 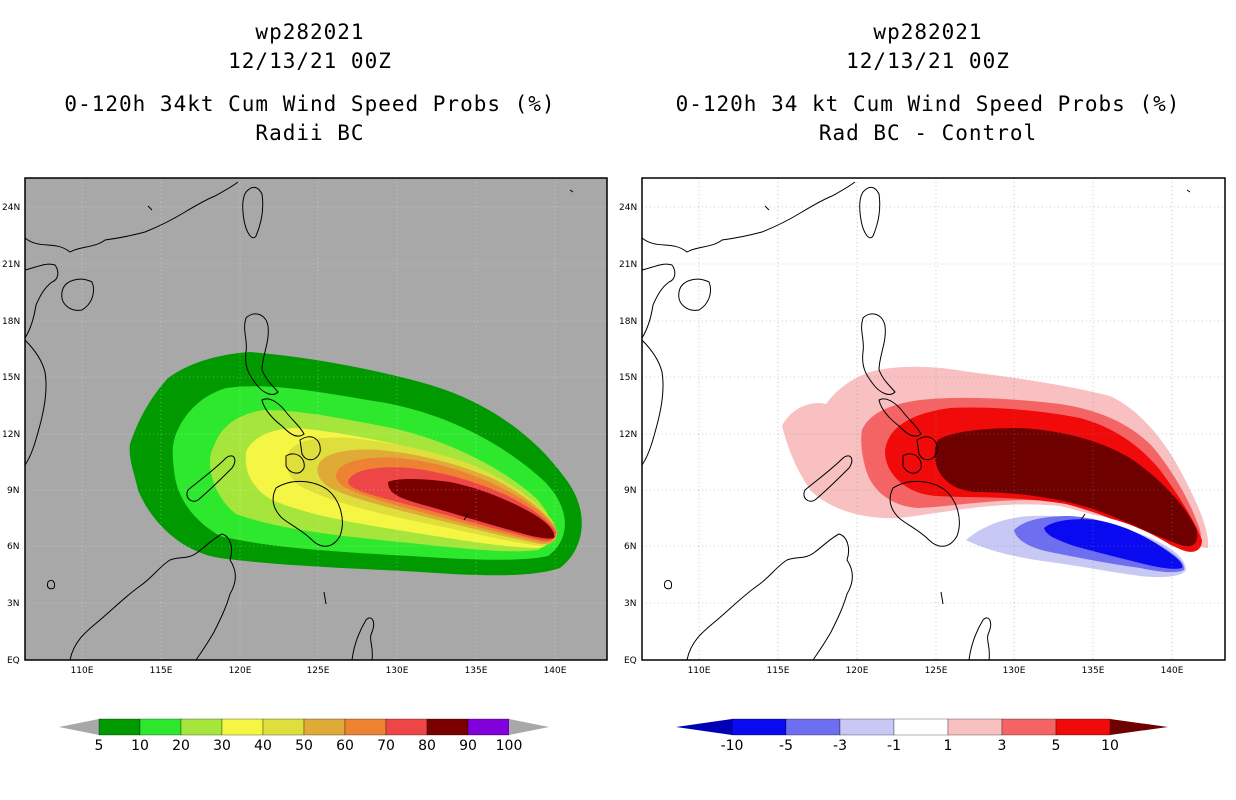 I want to click on colorbar-label: 1, so click(x=948, y=746).